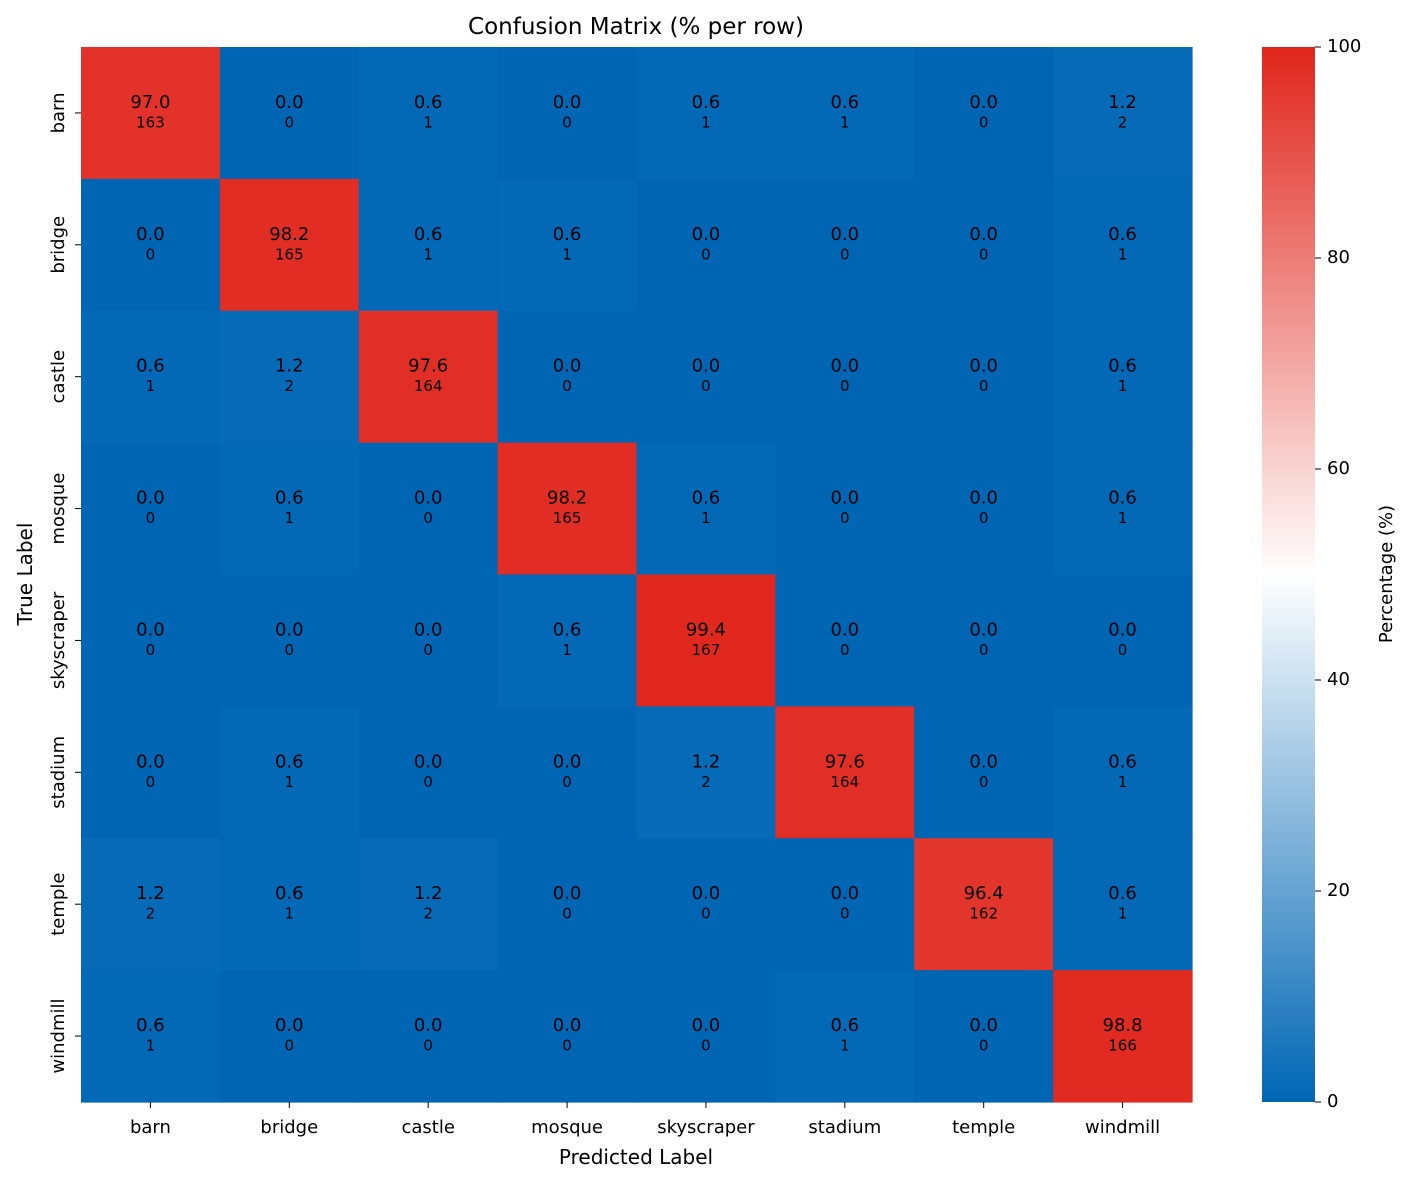 This screenshot has height=1183, width=1411. What do you see at coordinates (150, 1127) in the screenshot?
I see `x-tick-label: barn` at bounding box center [150, 1127].